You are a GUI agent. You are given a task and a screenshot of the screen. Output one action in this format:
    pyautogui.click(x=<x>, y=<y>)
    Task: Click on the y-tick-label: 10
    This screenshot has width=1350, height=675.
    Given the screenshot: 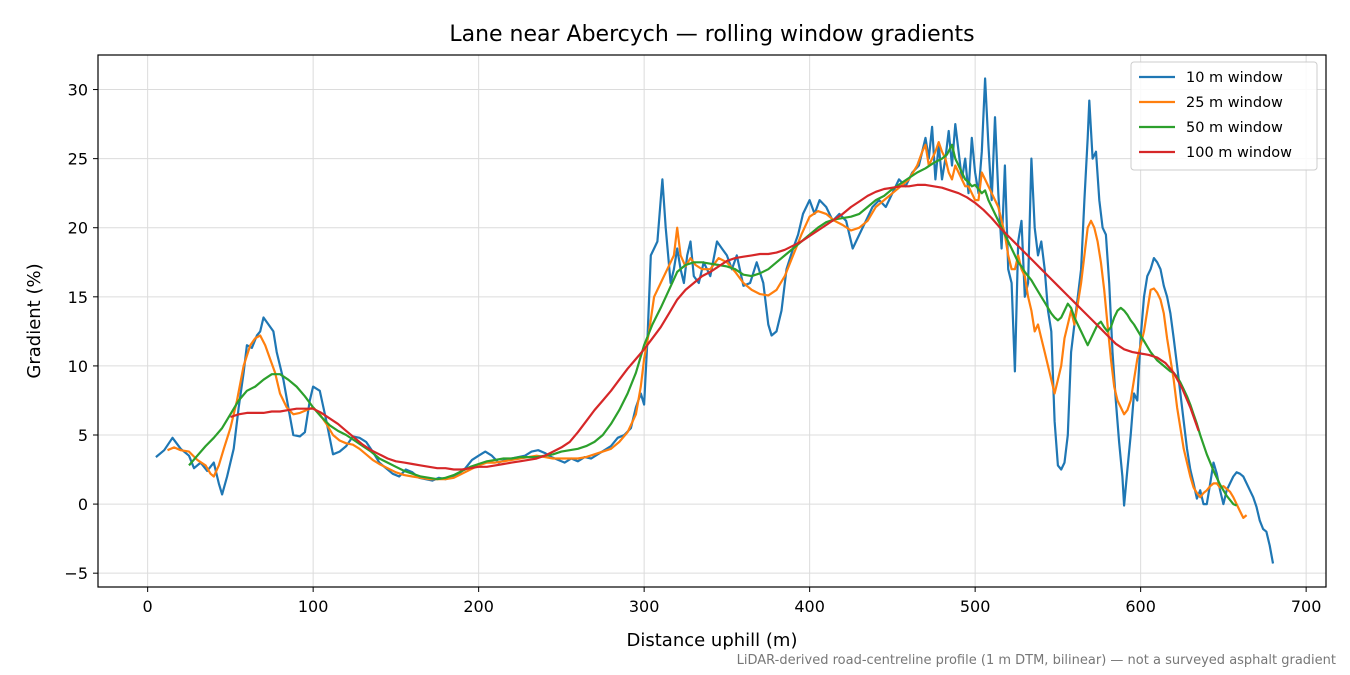 What is the action you would take?
    pyautogui.click(x=78, y=366)
    